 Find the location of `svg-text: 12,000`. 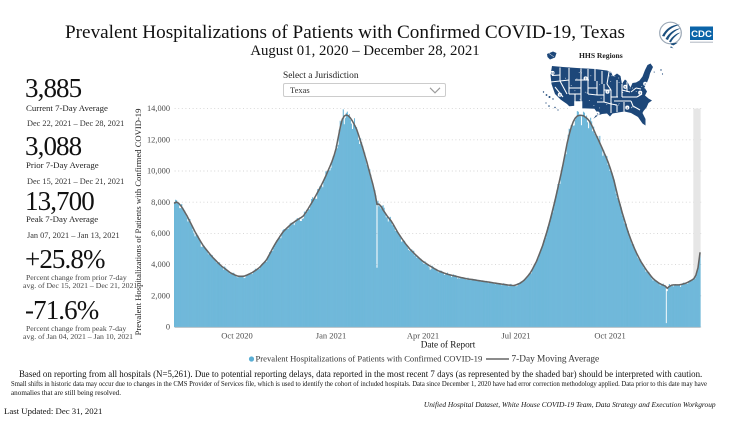

svg-text: 12,000 is located at coordinates (158, 139).